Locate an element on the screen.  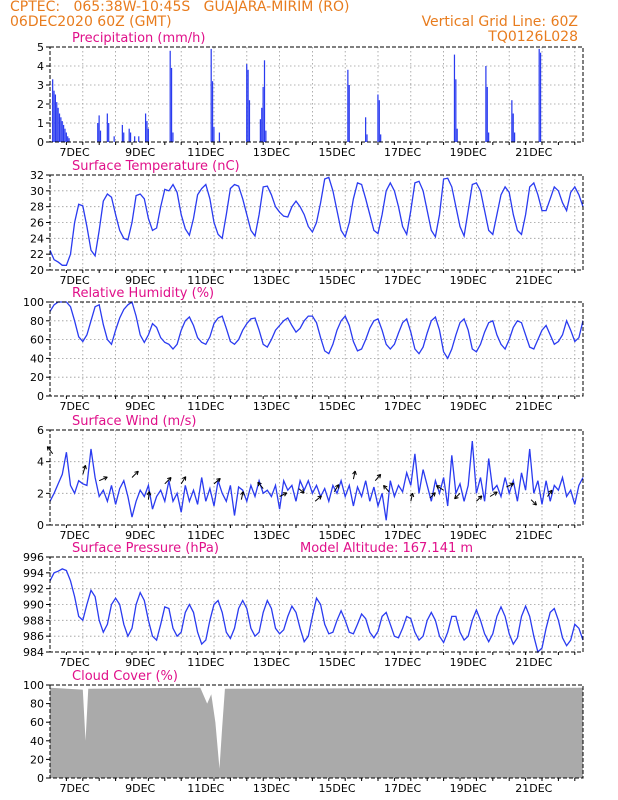
y-tick-label: 1 is located at coordinates (40, 123).